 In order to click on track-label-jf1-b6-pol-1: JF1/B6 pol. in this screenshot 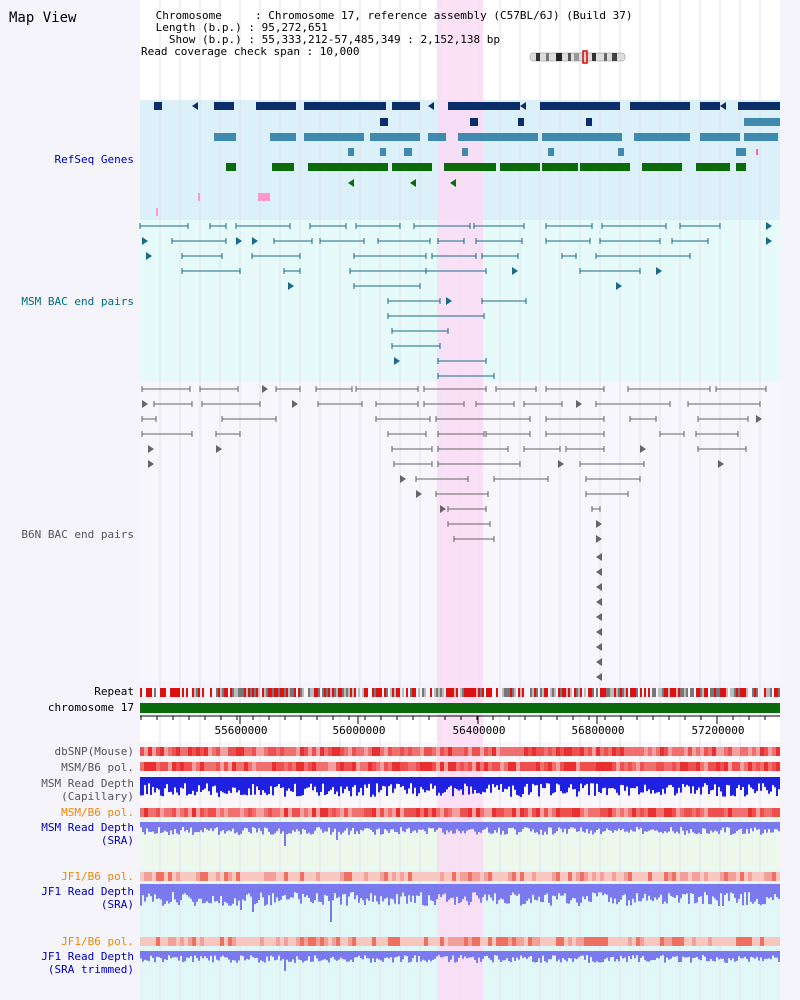, I will do `click(97, 876)`.